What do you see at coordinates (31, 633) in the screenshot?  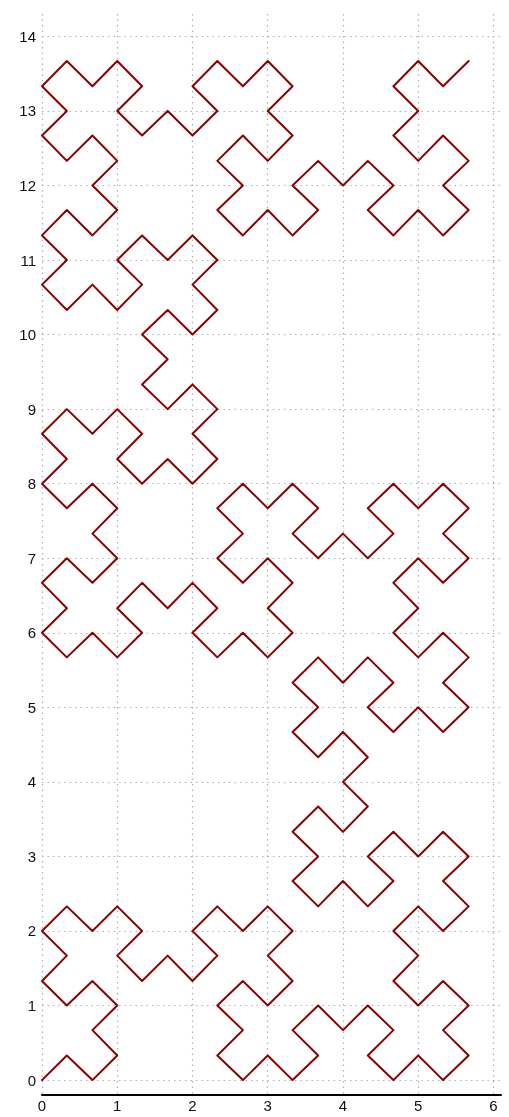 I see `y-tick-label: 6` at bounding box center [31, 633].